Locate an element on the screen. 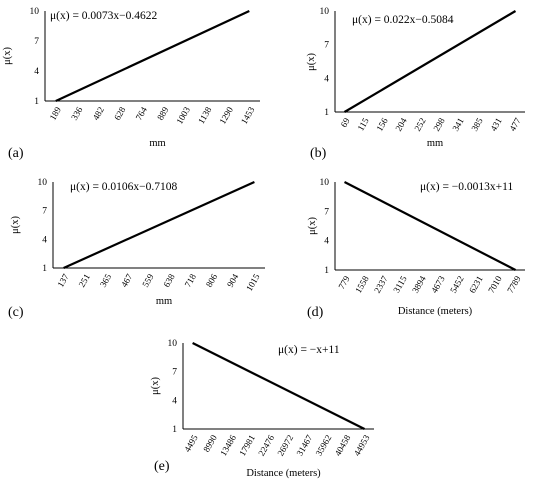 This screenshot has width=550, height=483. panel-label: (e) is located at coordinates (162, 466).